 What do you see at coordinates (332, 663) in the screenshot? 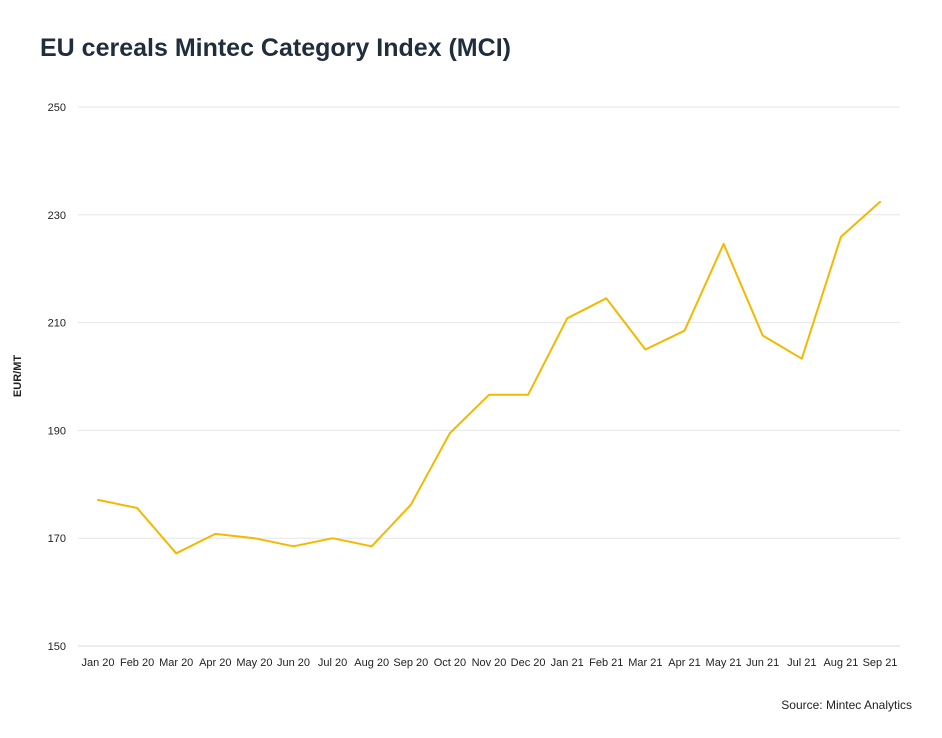
I see `x-tick-label: Jul 20` at bounding box center [332, 663].